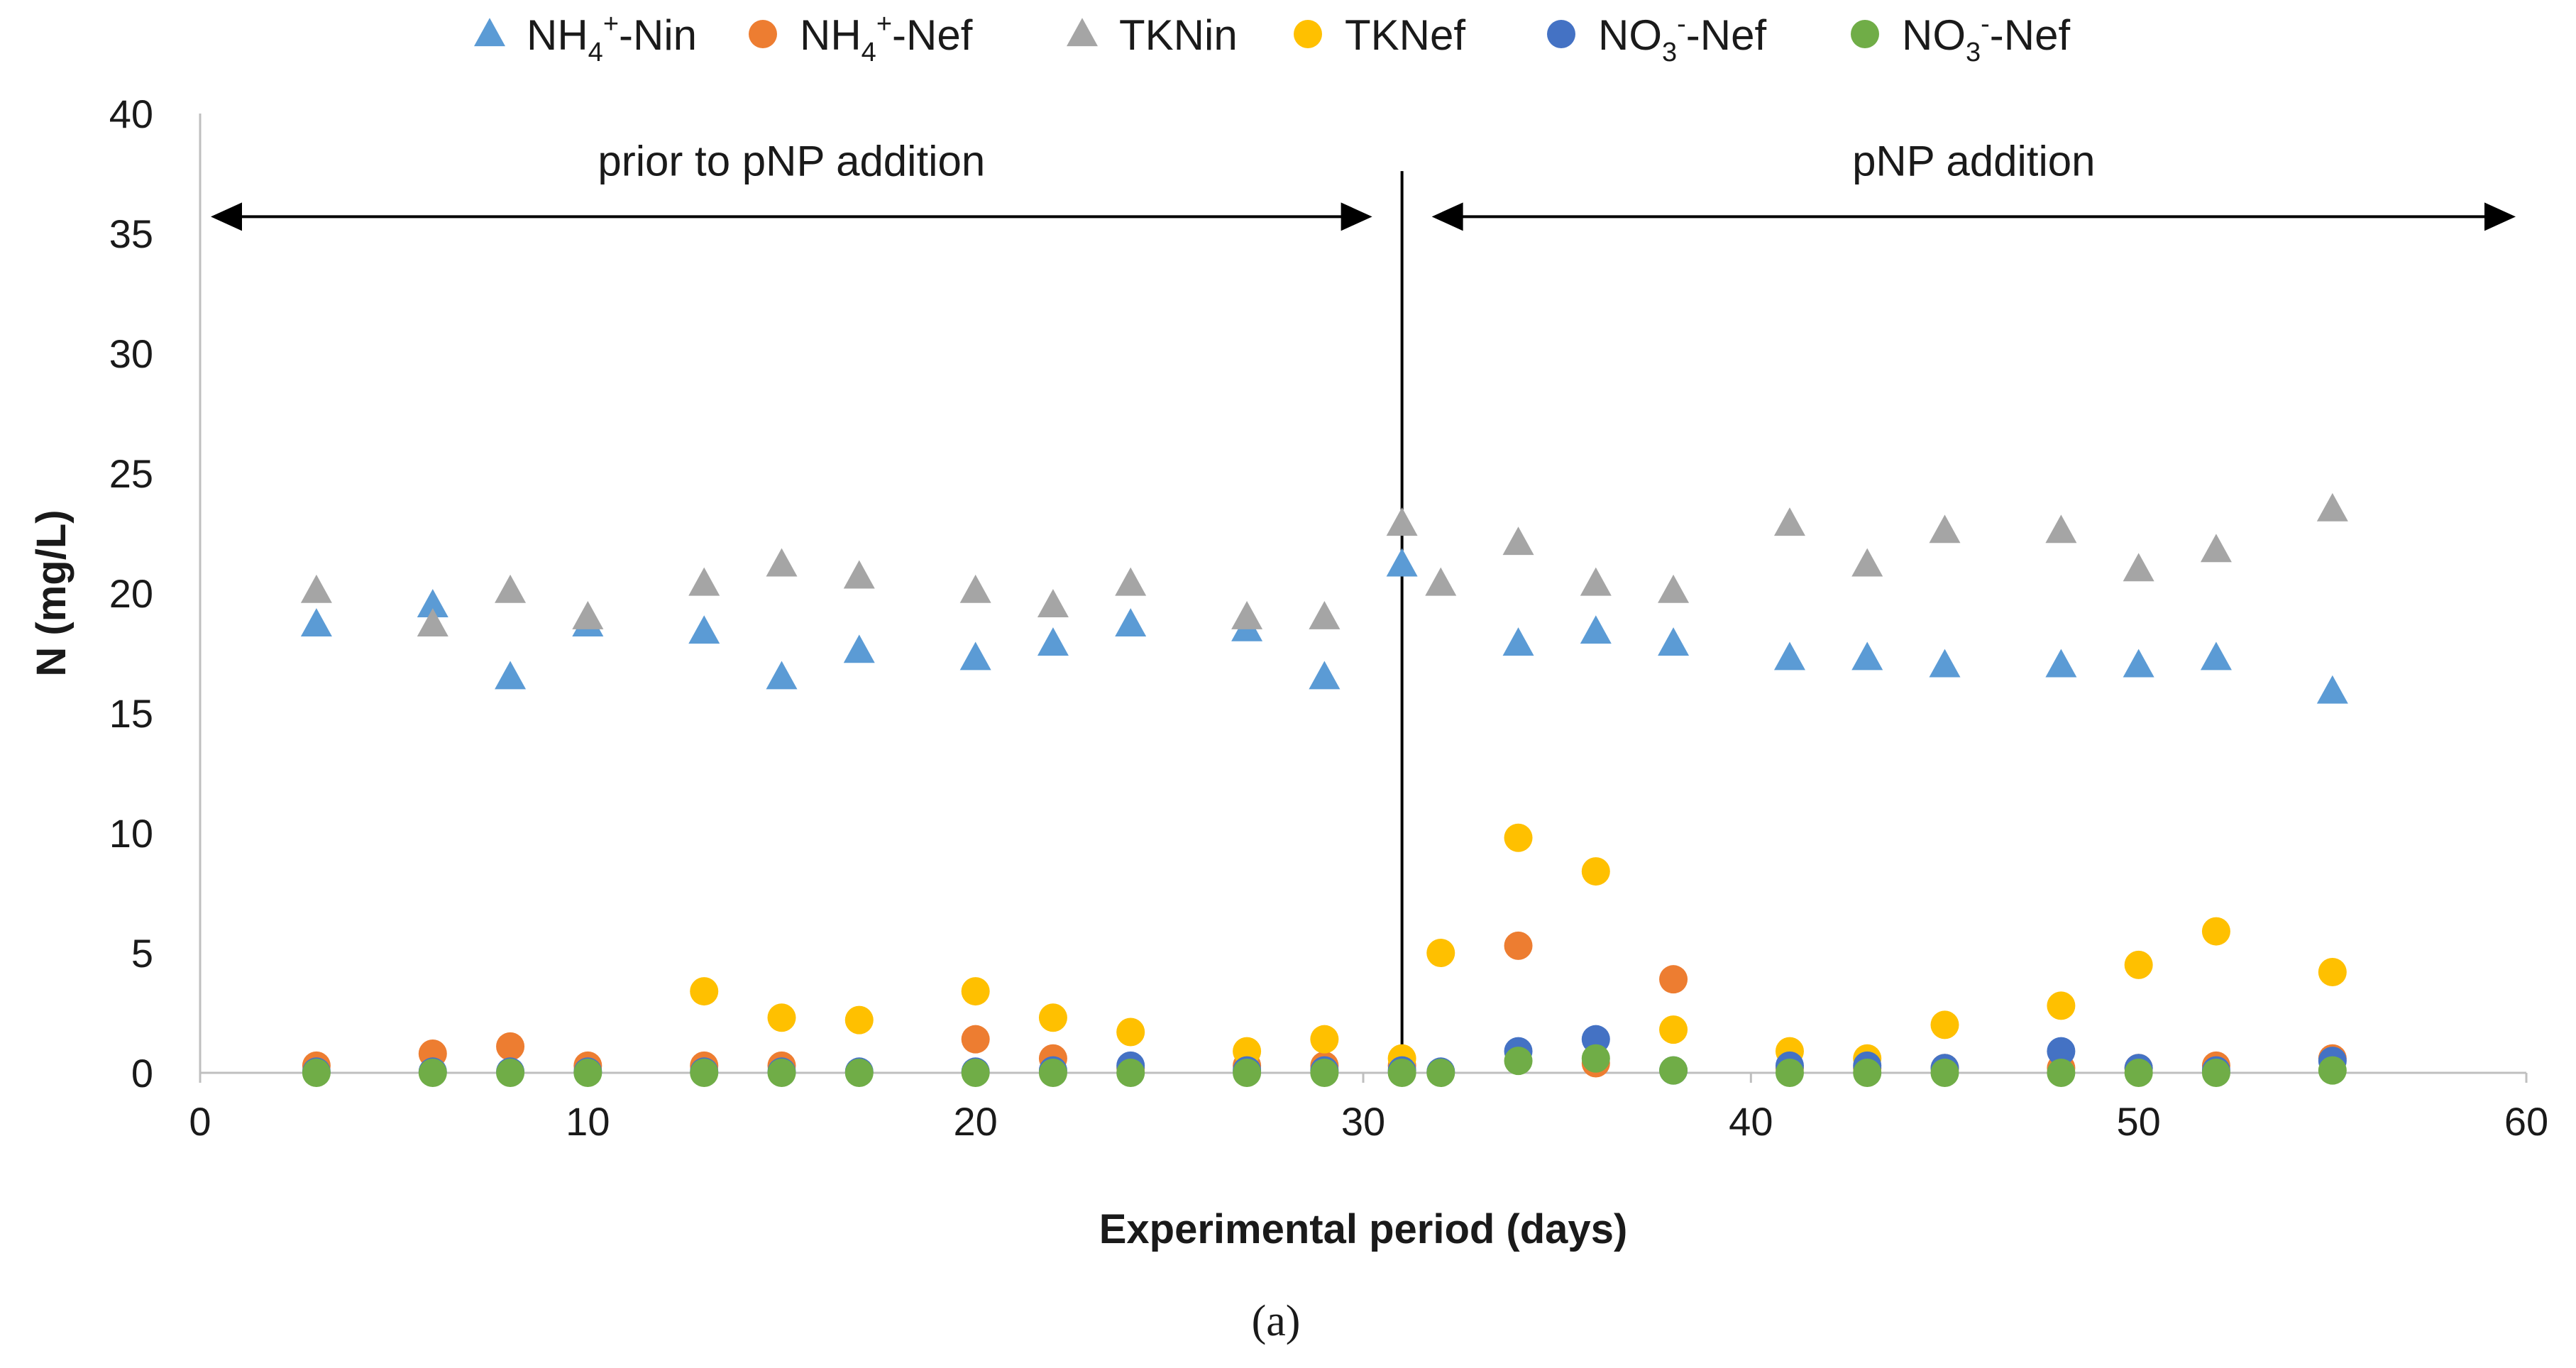 The height and width of the screenshot is (1368, 2576). I want to click on legend-label: NH4+-Nef, so click(886, 38).